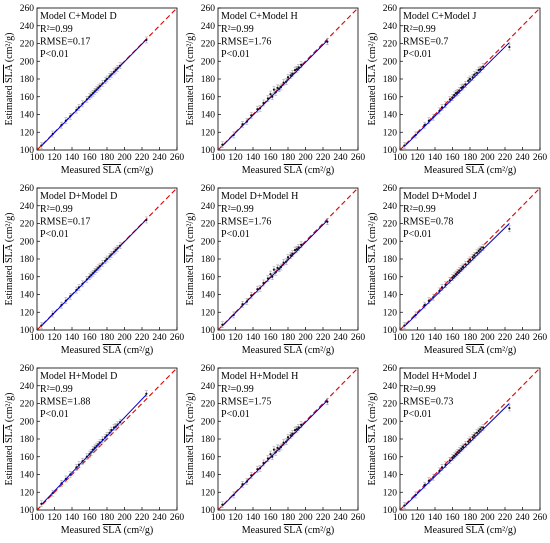 This screenshot has width=550, height=543. I want to click on panel-stat: RMSE=0.73, so click(428, 402).